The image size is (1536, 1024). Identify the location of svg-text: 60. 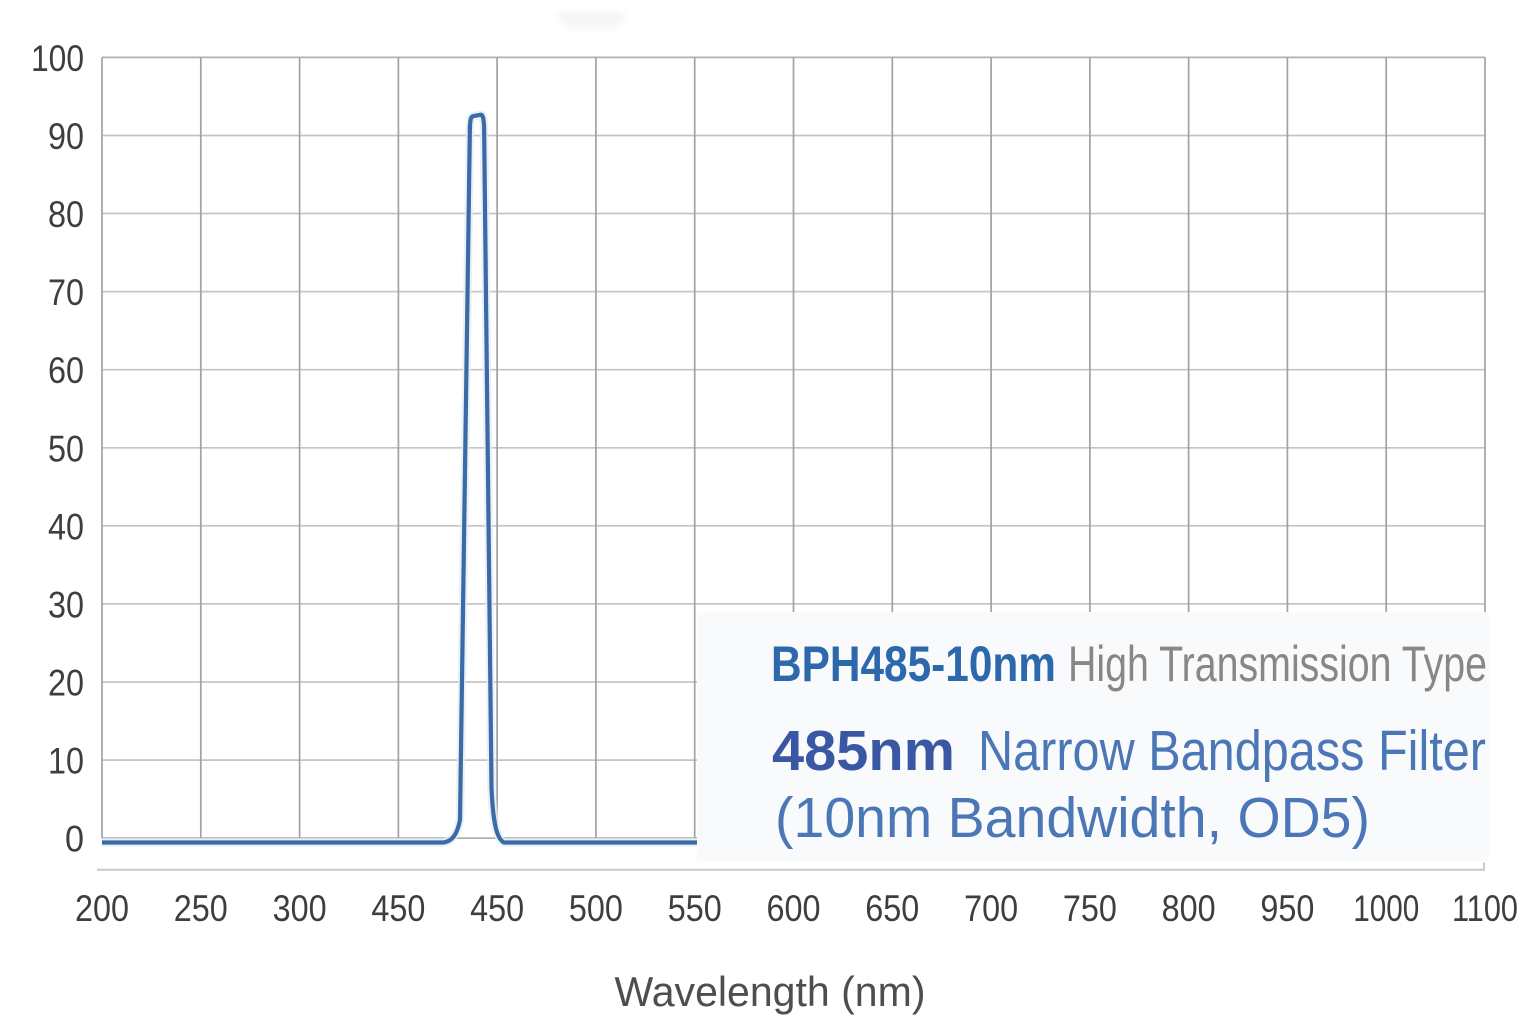
(66, 370).